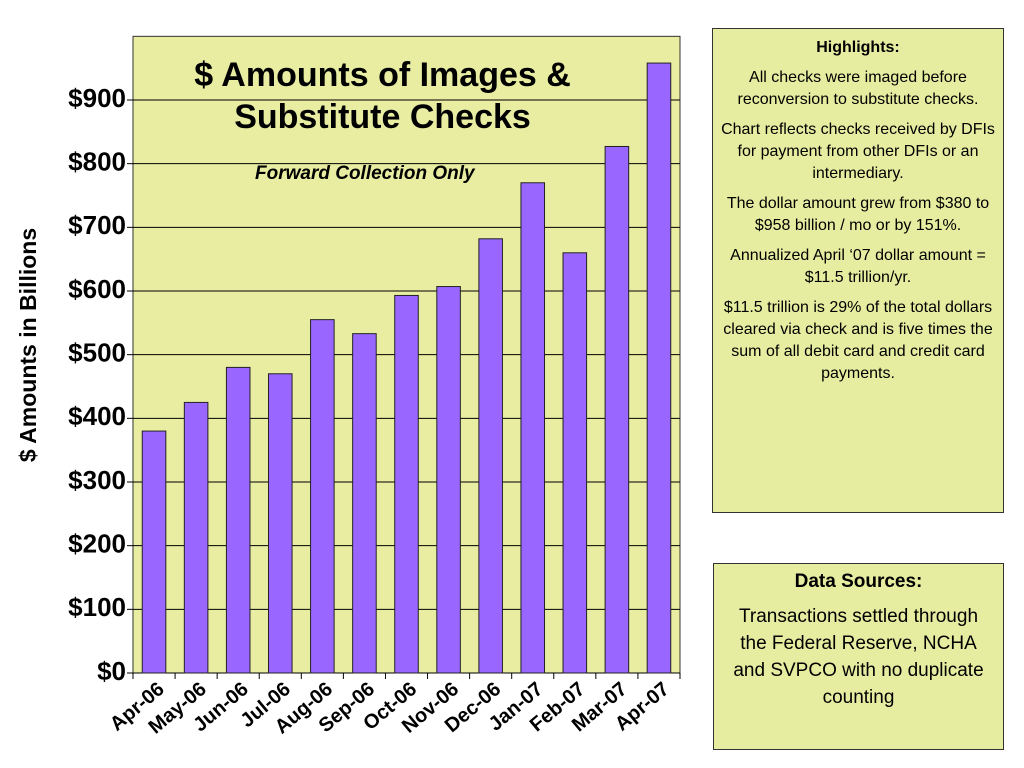  I want to click on highlights-heading: Highlights:, so click(858, 47).